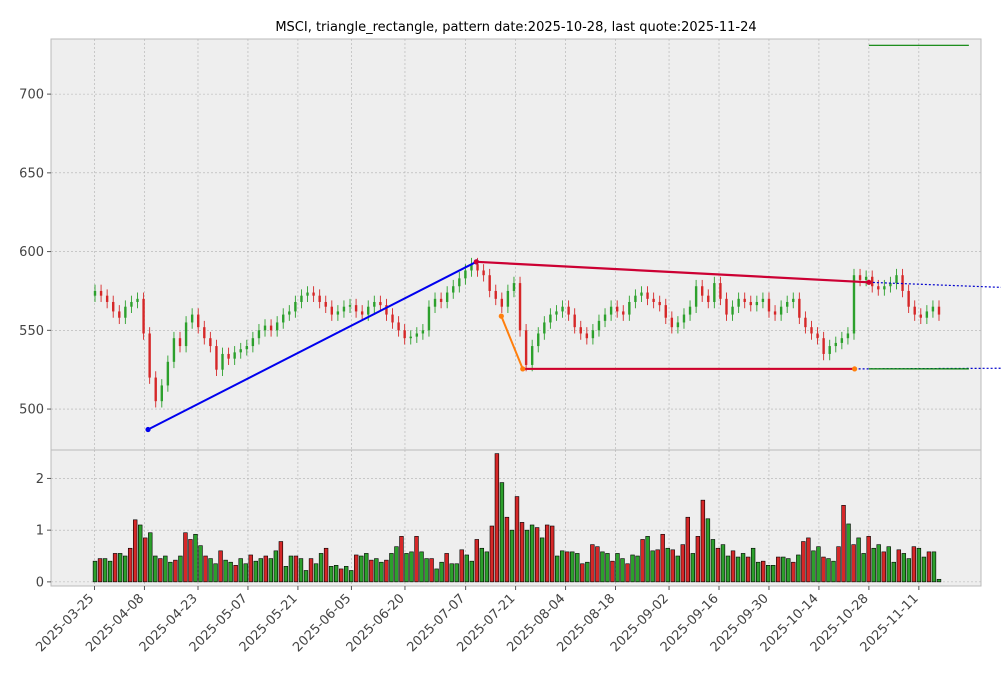 Image resolution: width=1001 pixels, height=678 pixels. What do you see at coordinates (40, 531) in the screenshot?
I see `volume-tick-label: 1` at bounding box center [40, 531].